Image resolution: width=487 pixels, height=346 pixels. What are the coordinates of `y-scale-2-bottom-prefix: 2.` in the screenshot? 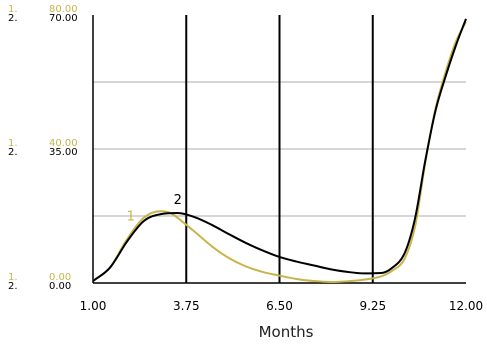 It's located at (13, 286).